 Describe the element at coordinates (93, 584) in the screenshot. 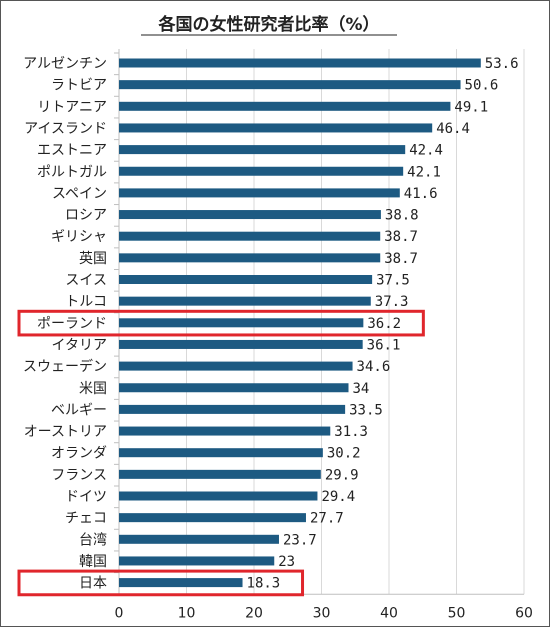

I see `category-label: 日本` at that location.